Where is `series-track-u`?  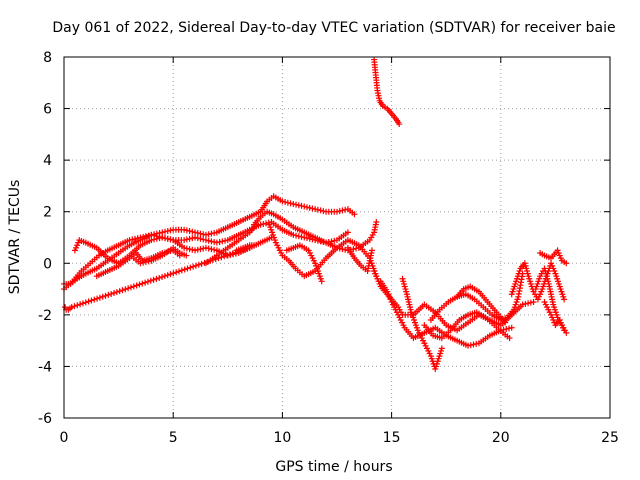 series-track-u is located at coordinates (554, 316).